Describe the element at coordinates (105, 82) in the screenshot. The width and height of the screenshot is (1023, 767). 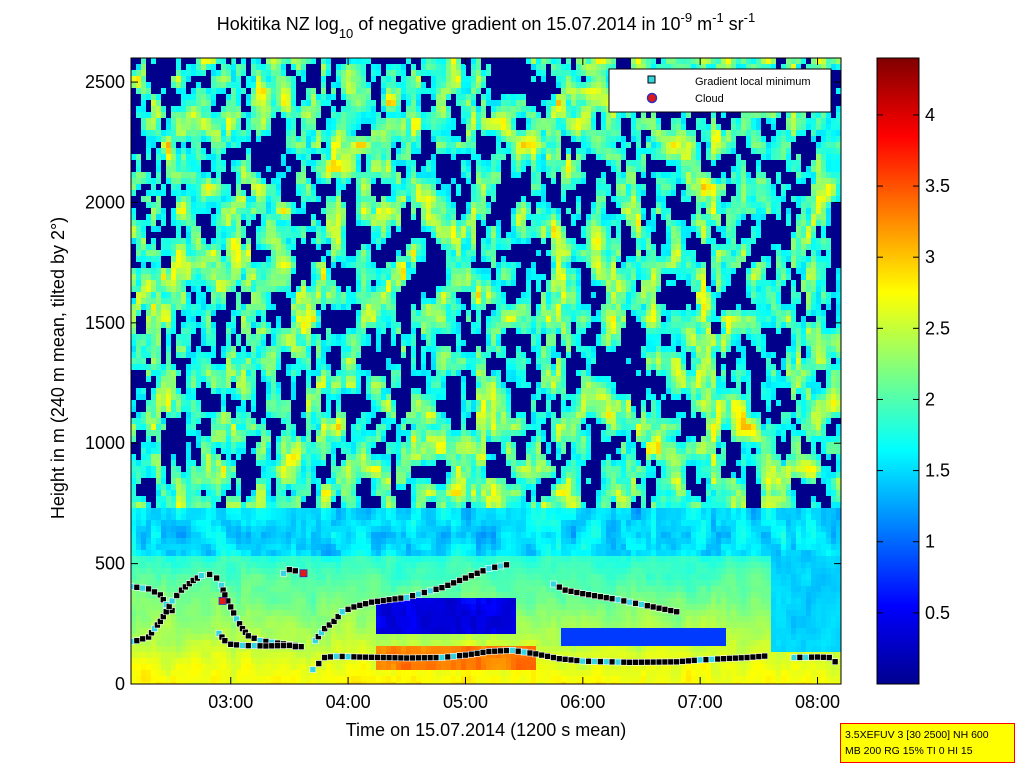
I see `y-tick-label: 2500` at that location.